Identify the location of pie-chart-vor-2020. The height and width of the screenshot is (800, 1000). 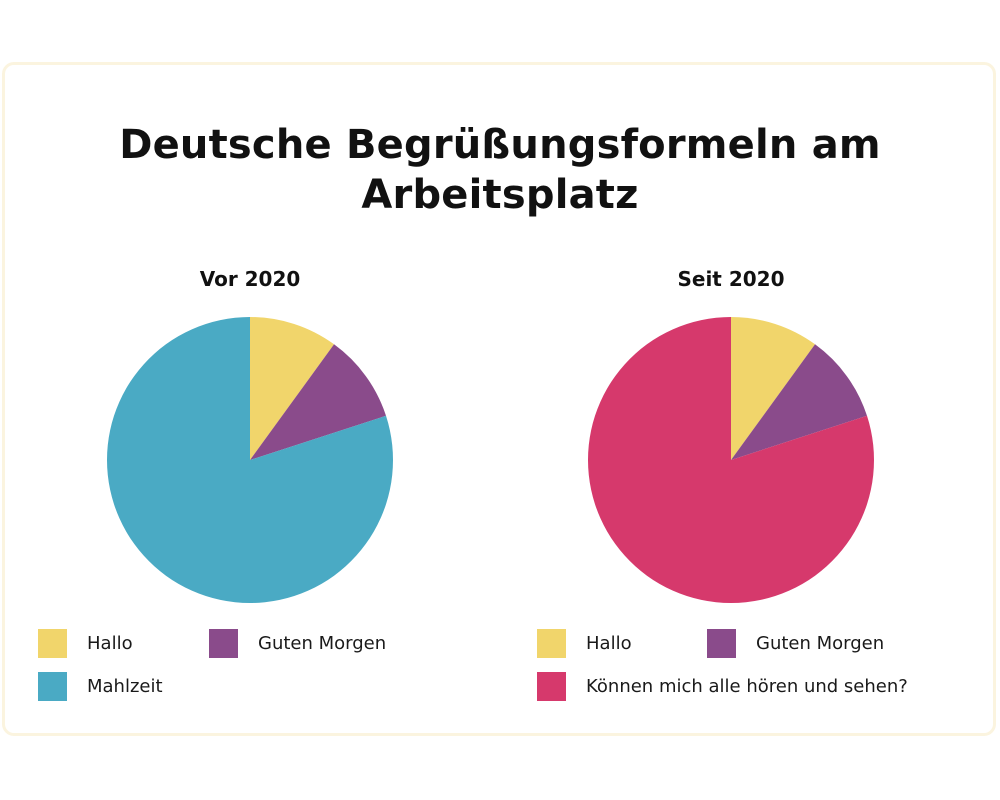
(249, 460).